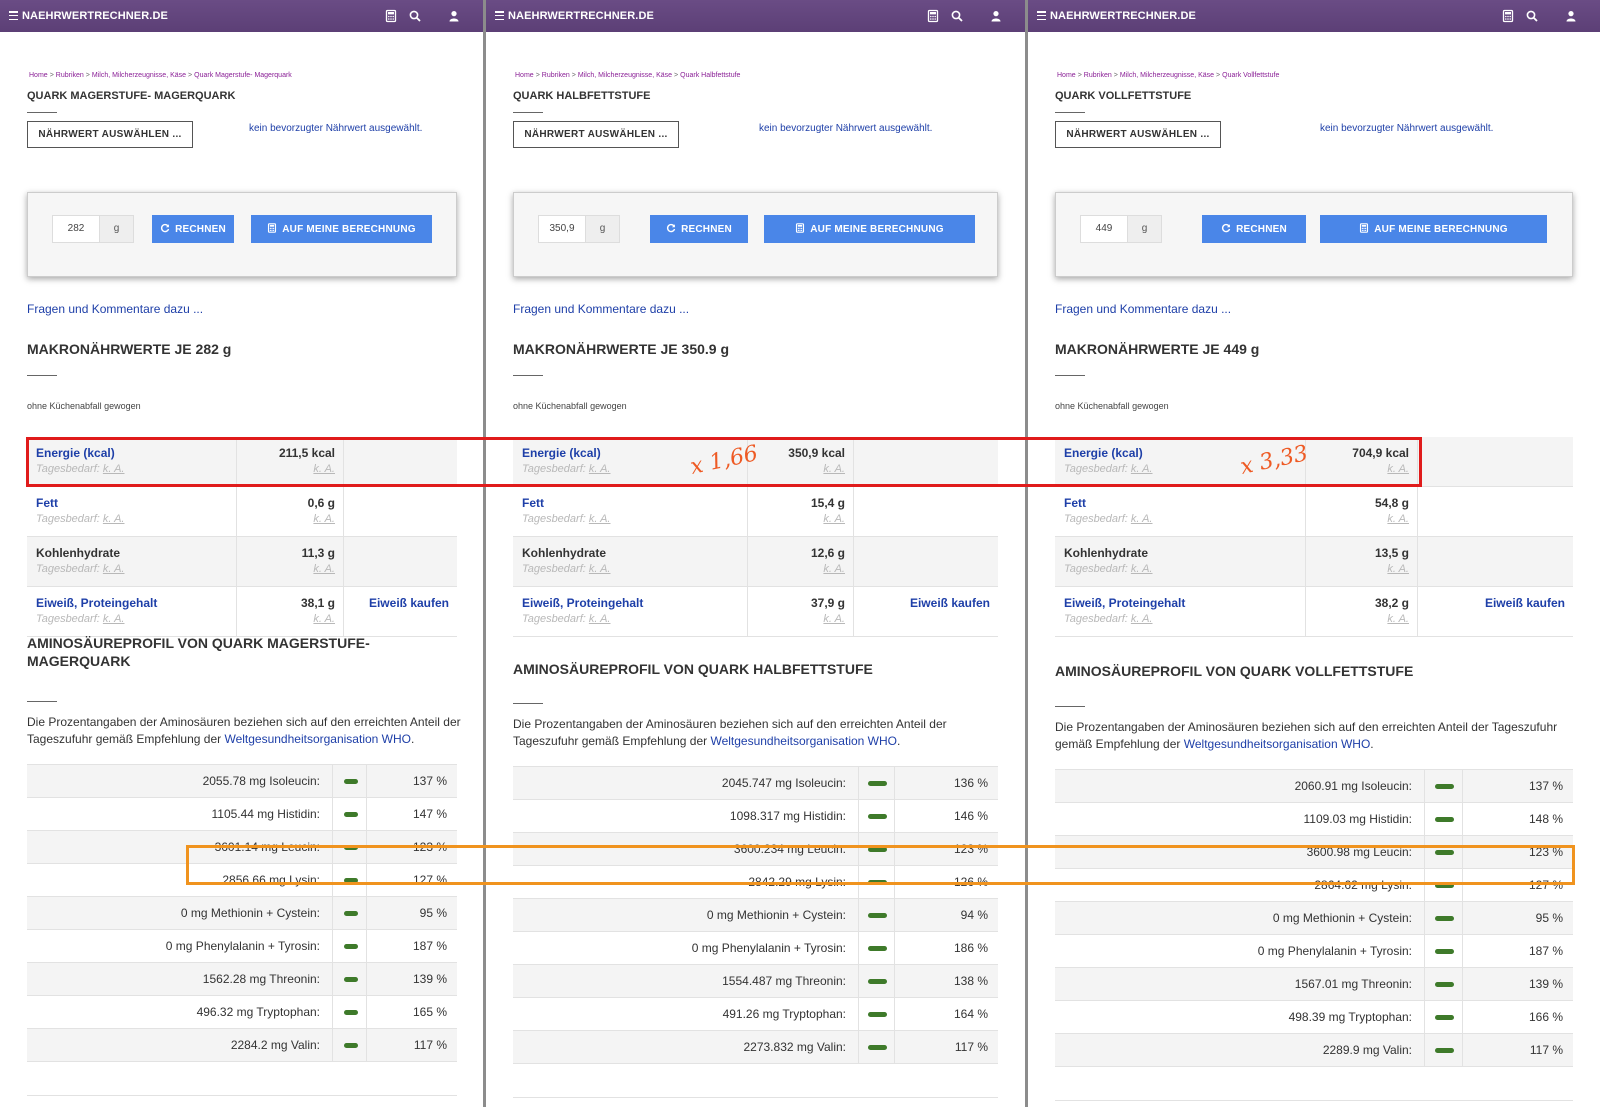 The image size is (1600, 1120). Describe the element at coordinates (1391, 553) in the screenshot. I see `nutrient-value: 13,5 g` at that location.